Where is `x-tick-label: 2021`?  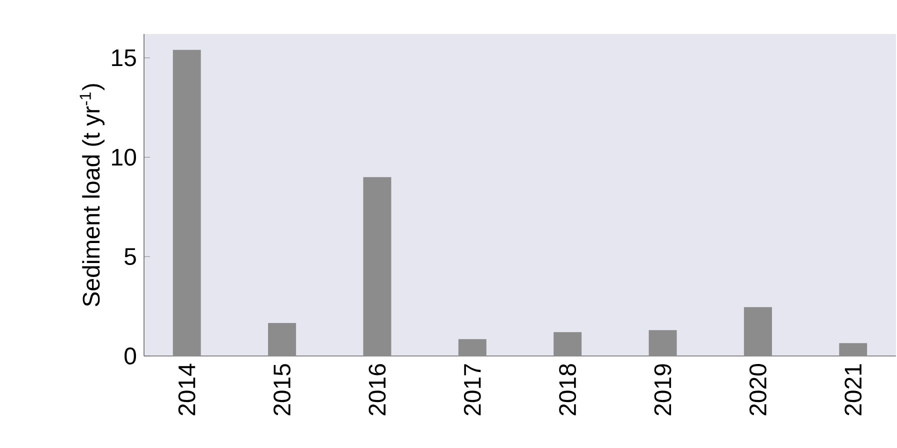
x-tick-label: 2021 is located at coordinates (853, 390).